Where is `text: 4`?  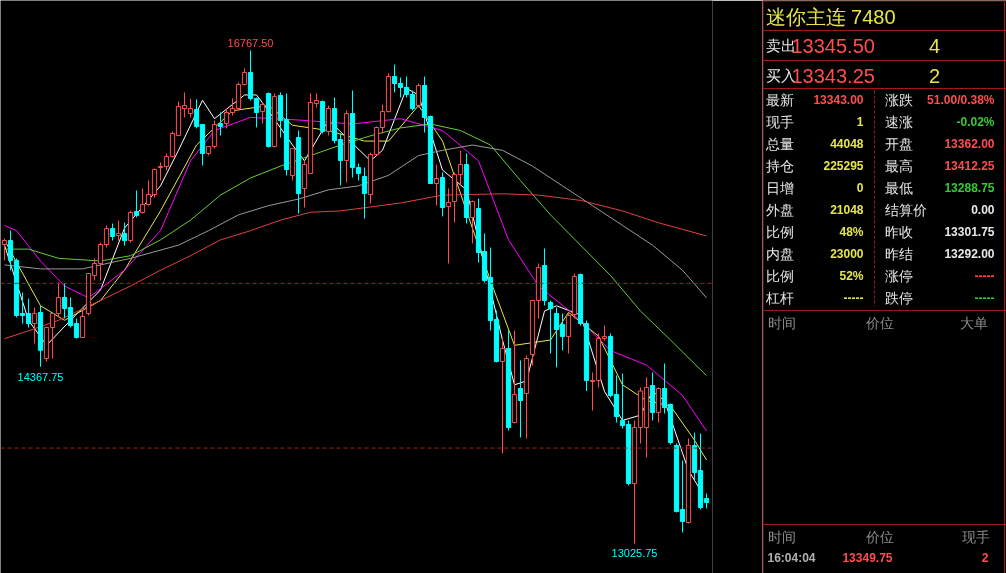
text: 4 is located at coordinates (934, 45).